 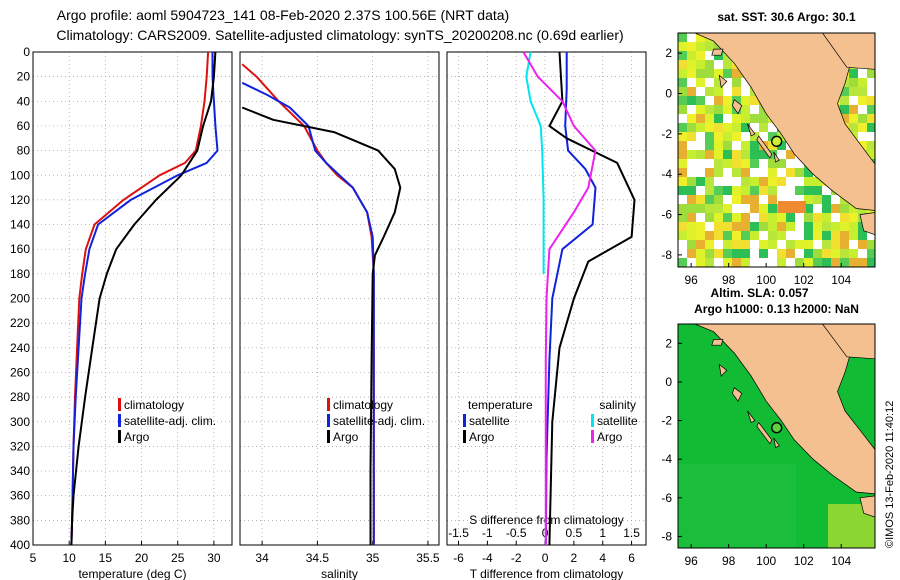 What do you see at coordinates (776, 141) in the screenshot?
I see `argo-float-fill` at bounding box center [776, 141].